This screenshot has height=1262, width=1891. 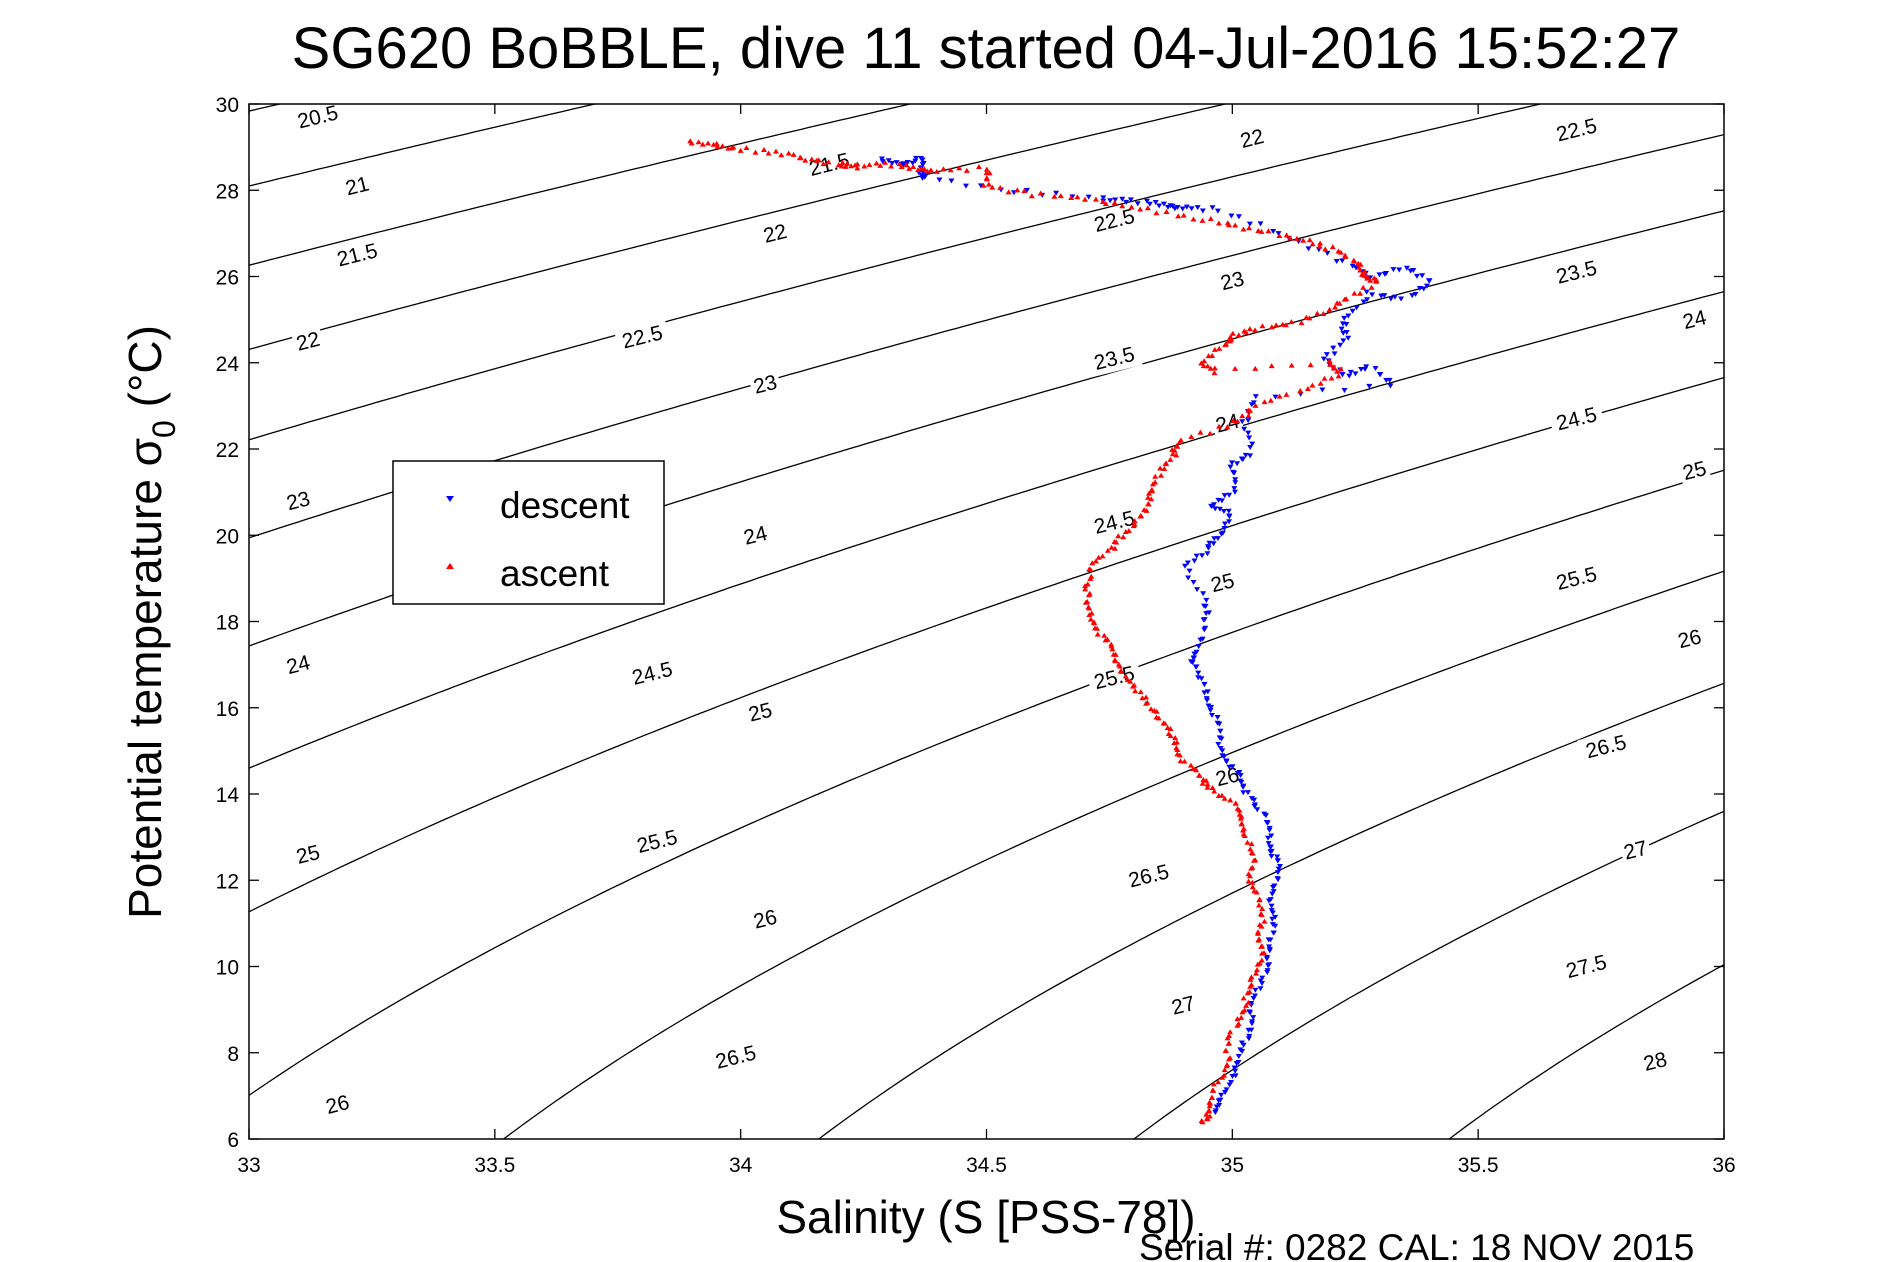 What do you see at coordinates (565, 505) in the screenshot?
I see `legend-descent-label: descent` at bounding box center [565, 505].